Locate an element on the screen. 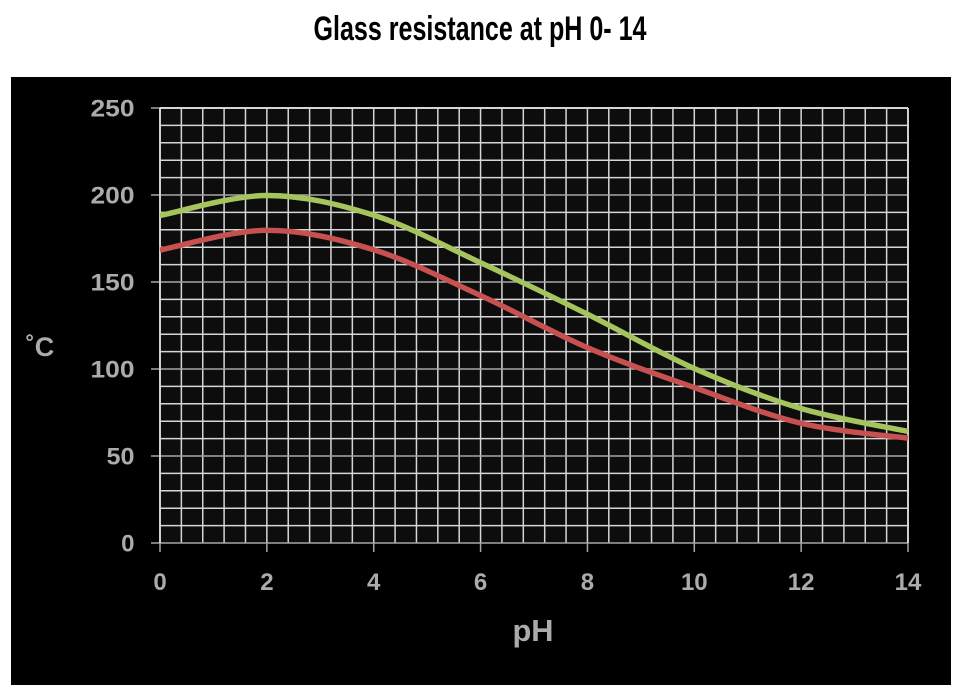 Image resolution: width=962 pixels, height=700 pixels. svg-text: 250 is located at coordinates (113, 109).